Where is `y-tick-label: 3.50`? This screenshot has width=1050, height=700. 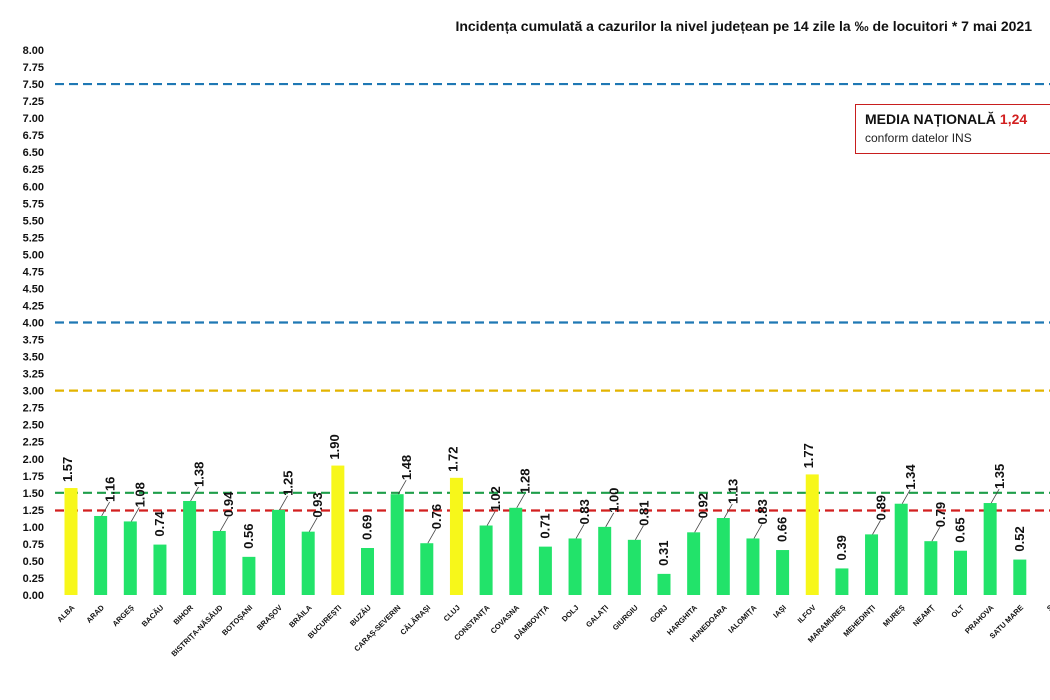 y-tick-label: 3.50 is located at coordinates (33, 358).